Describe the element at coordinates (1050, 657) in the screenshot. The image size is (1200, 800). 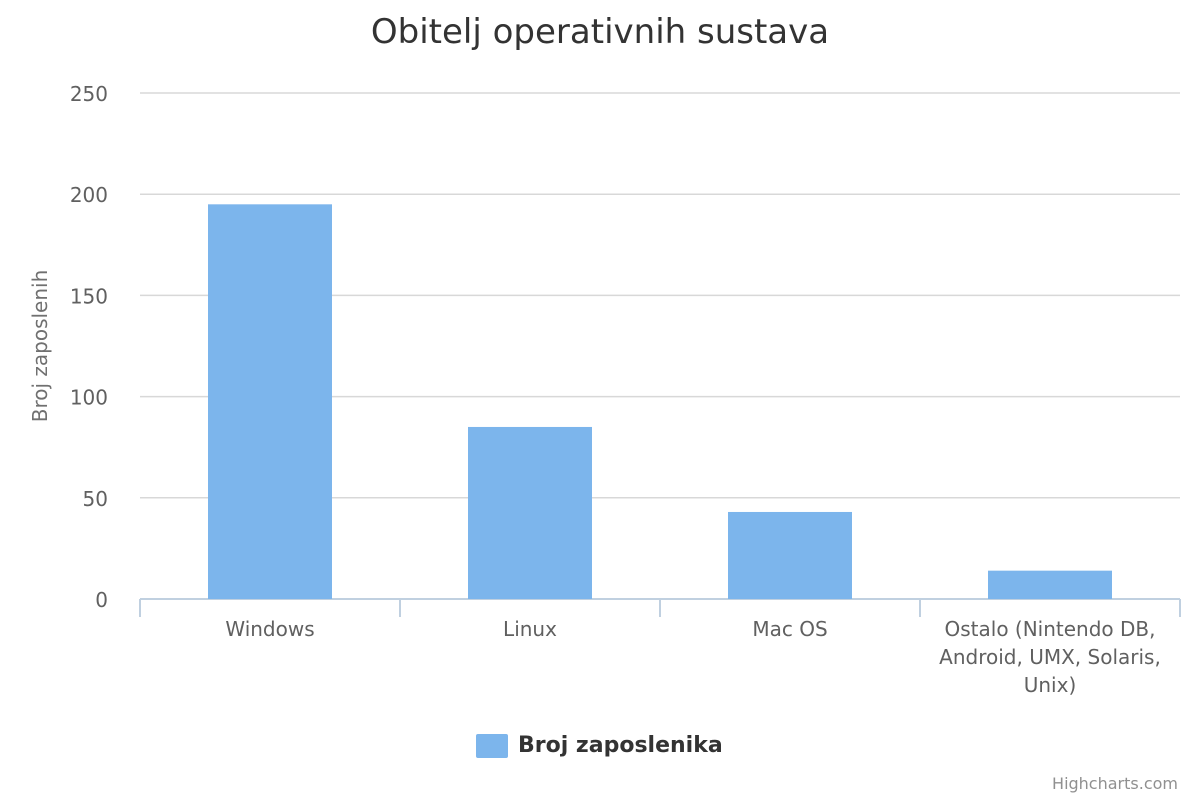
I see `x-category-label: Android, UMX, Solaris,` at that location.